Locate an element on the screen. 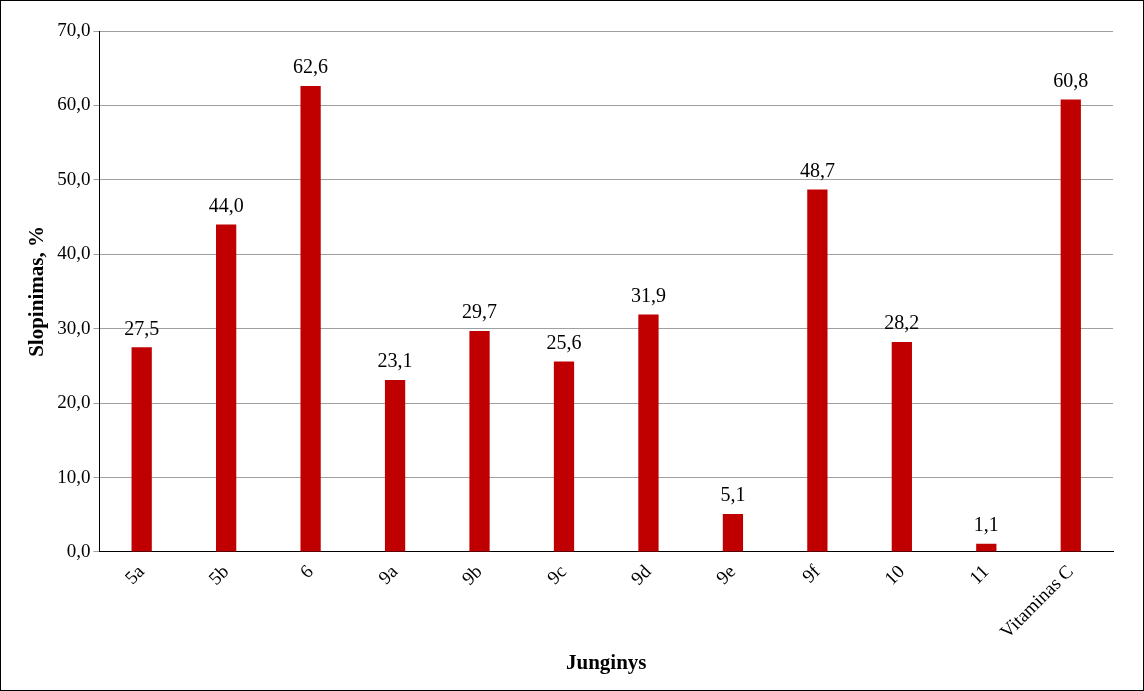 The width and height of the screenshot is (1144, 691). x-tick-label: 9a is located at coordinates (387, 574).